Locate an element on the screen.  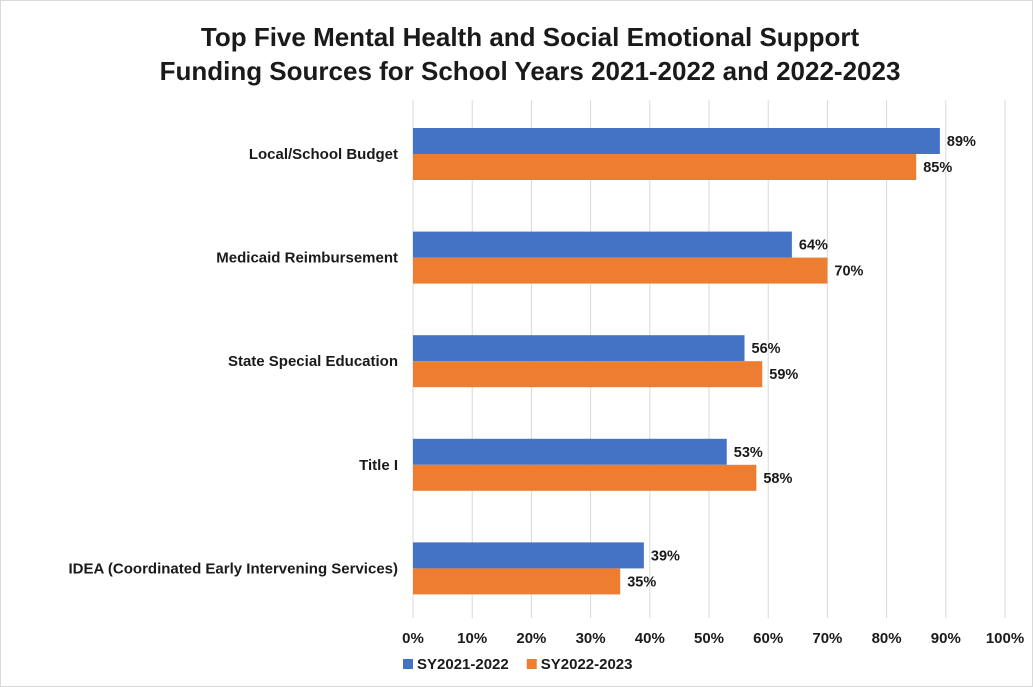
data-label: 39% is located at coordinates (665, 556).